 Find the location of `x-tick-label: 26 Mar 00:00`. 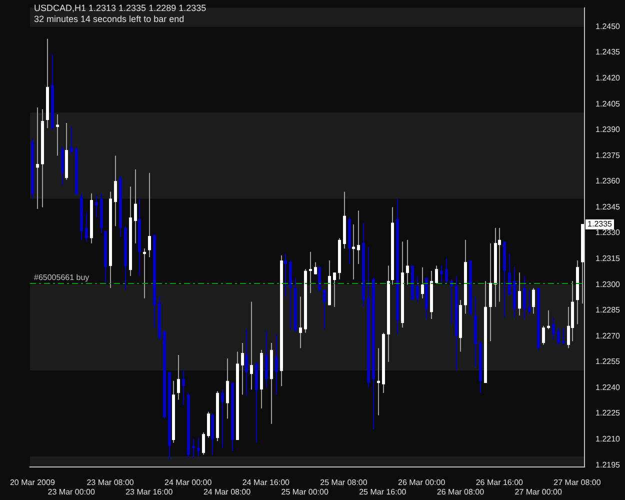

x-tick-label: 26 Mar 00:00 is located at coordinates (422, 482).